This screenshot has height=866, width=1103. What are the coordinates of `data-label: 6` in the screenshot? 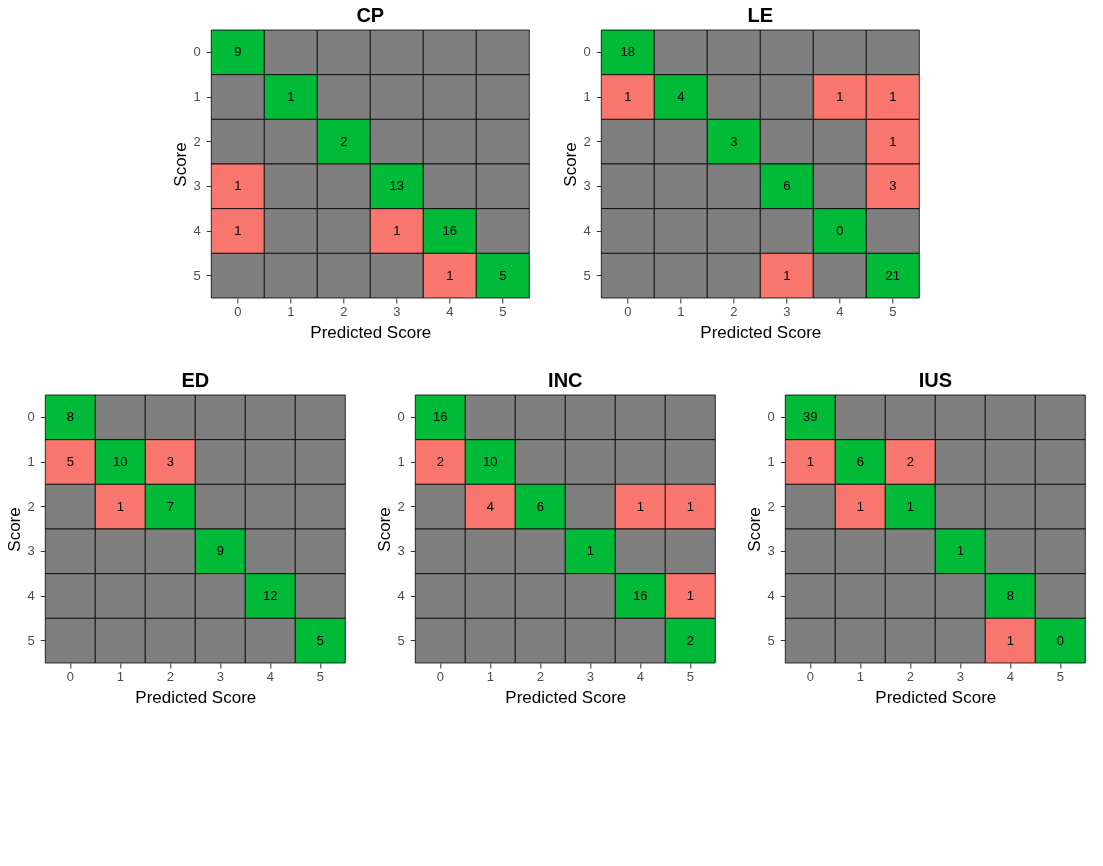 It's located at (540, 506).